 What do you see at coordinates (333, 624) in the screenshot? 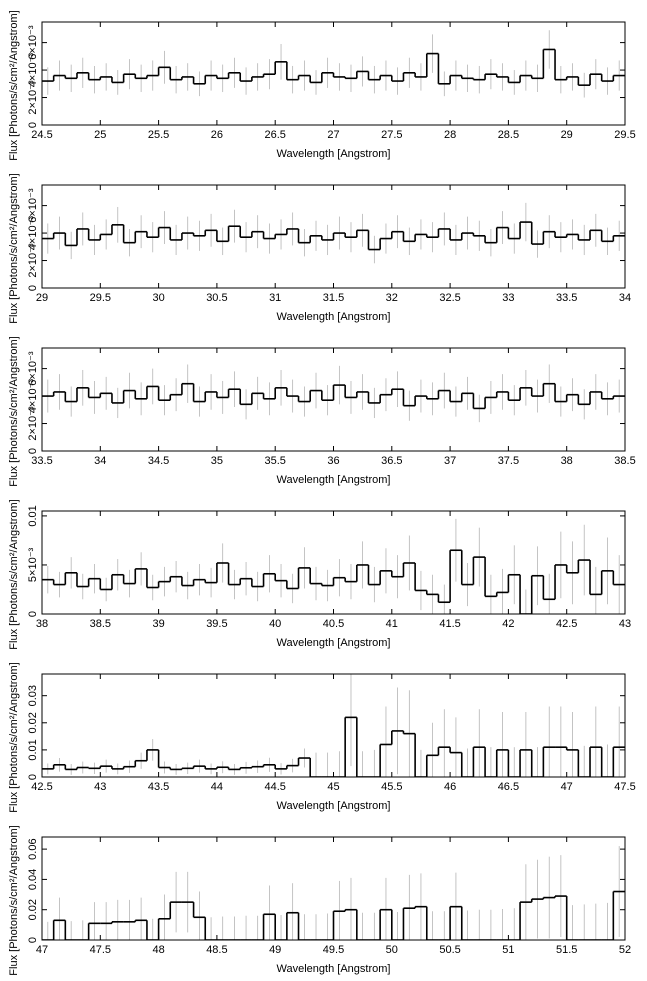
I see `x-tick-label: 40.5` at bounding box center [333, 624].